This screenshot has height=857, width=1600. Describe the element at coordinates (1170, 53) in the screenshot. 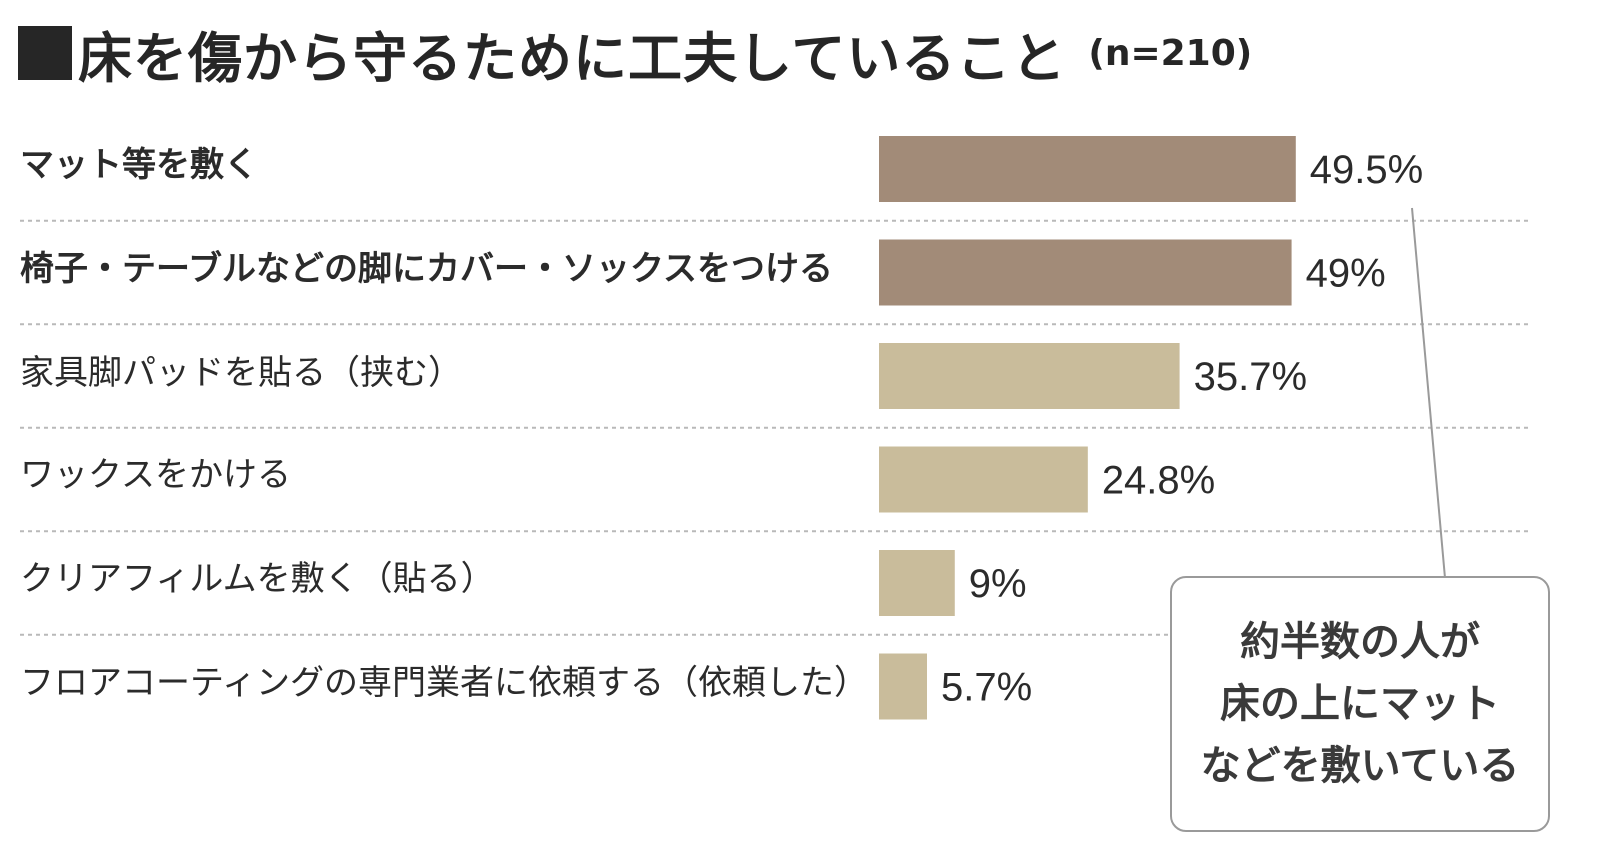

I see `sample-size: (n=210)` at that location.